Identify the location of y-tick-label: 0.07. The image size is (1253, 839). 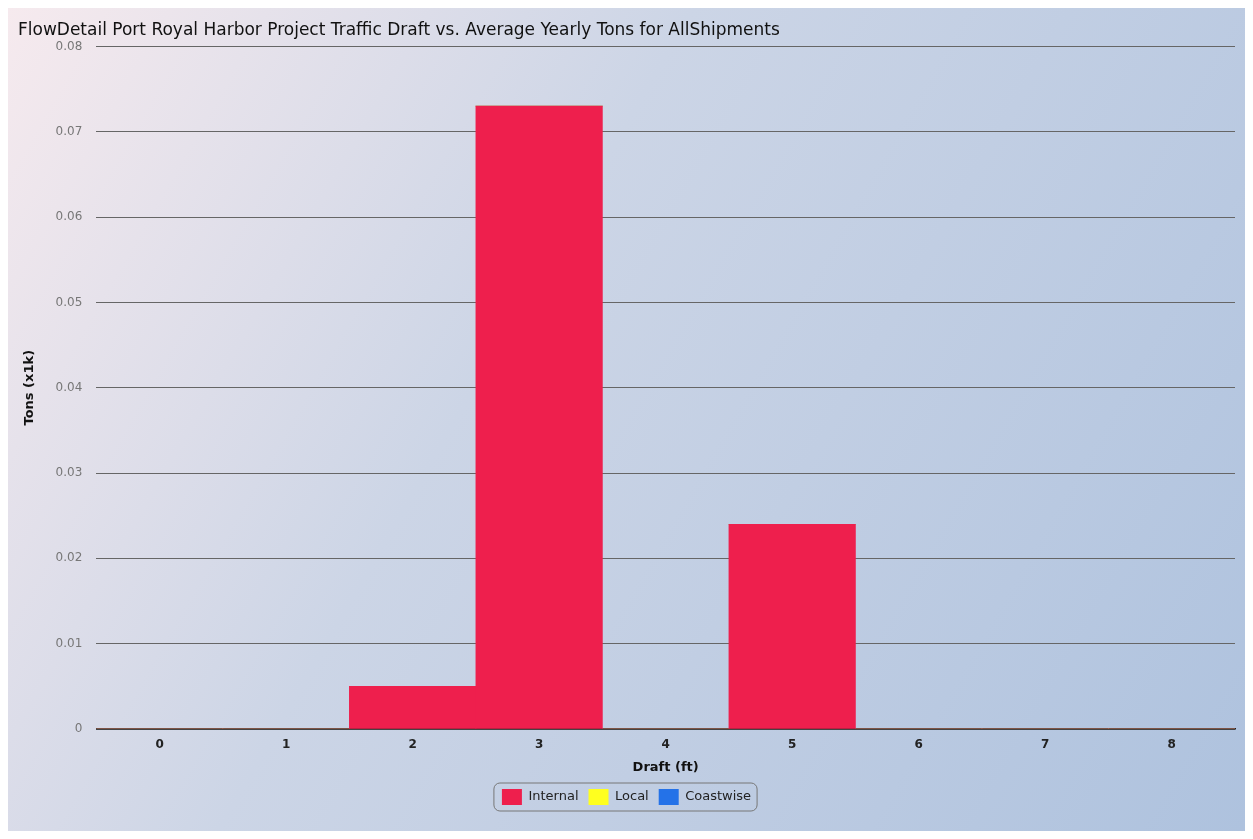
(69, 130).